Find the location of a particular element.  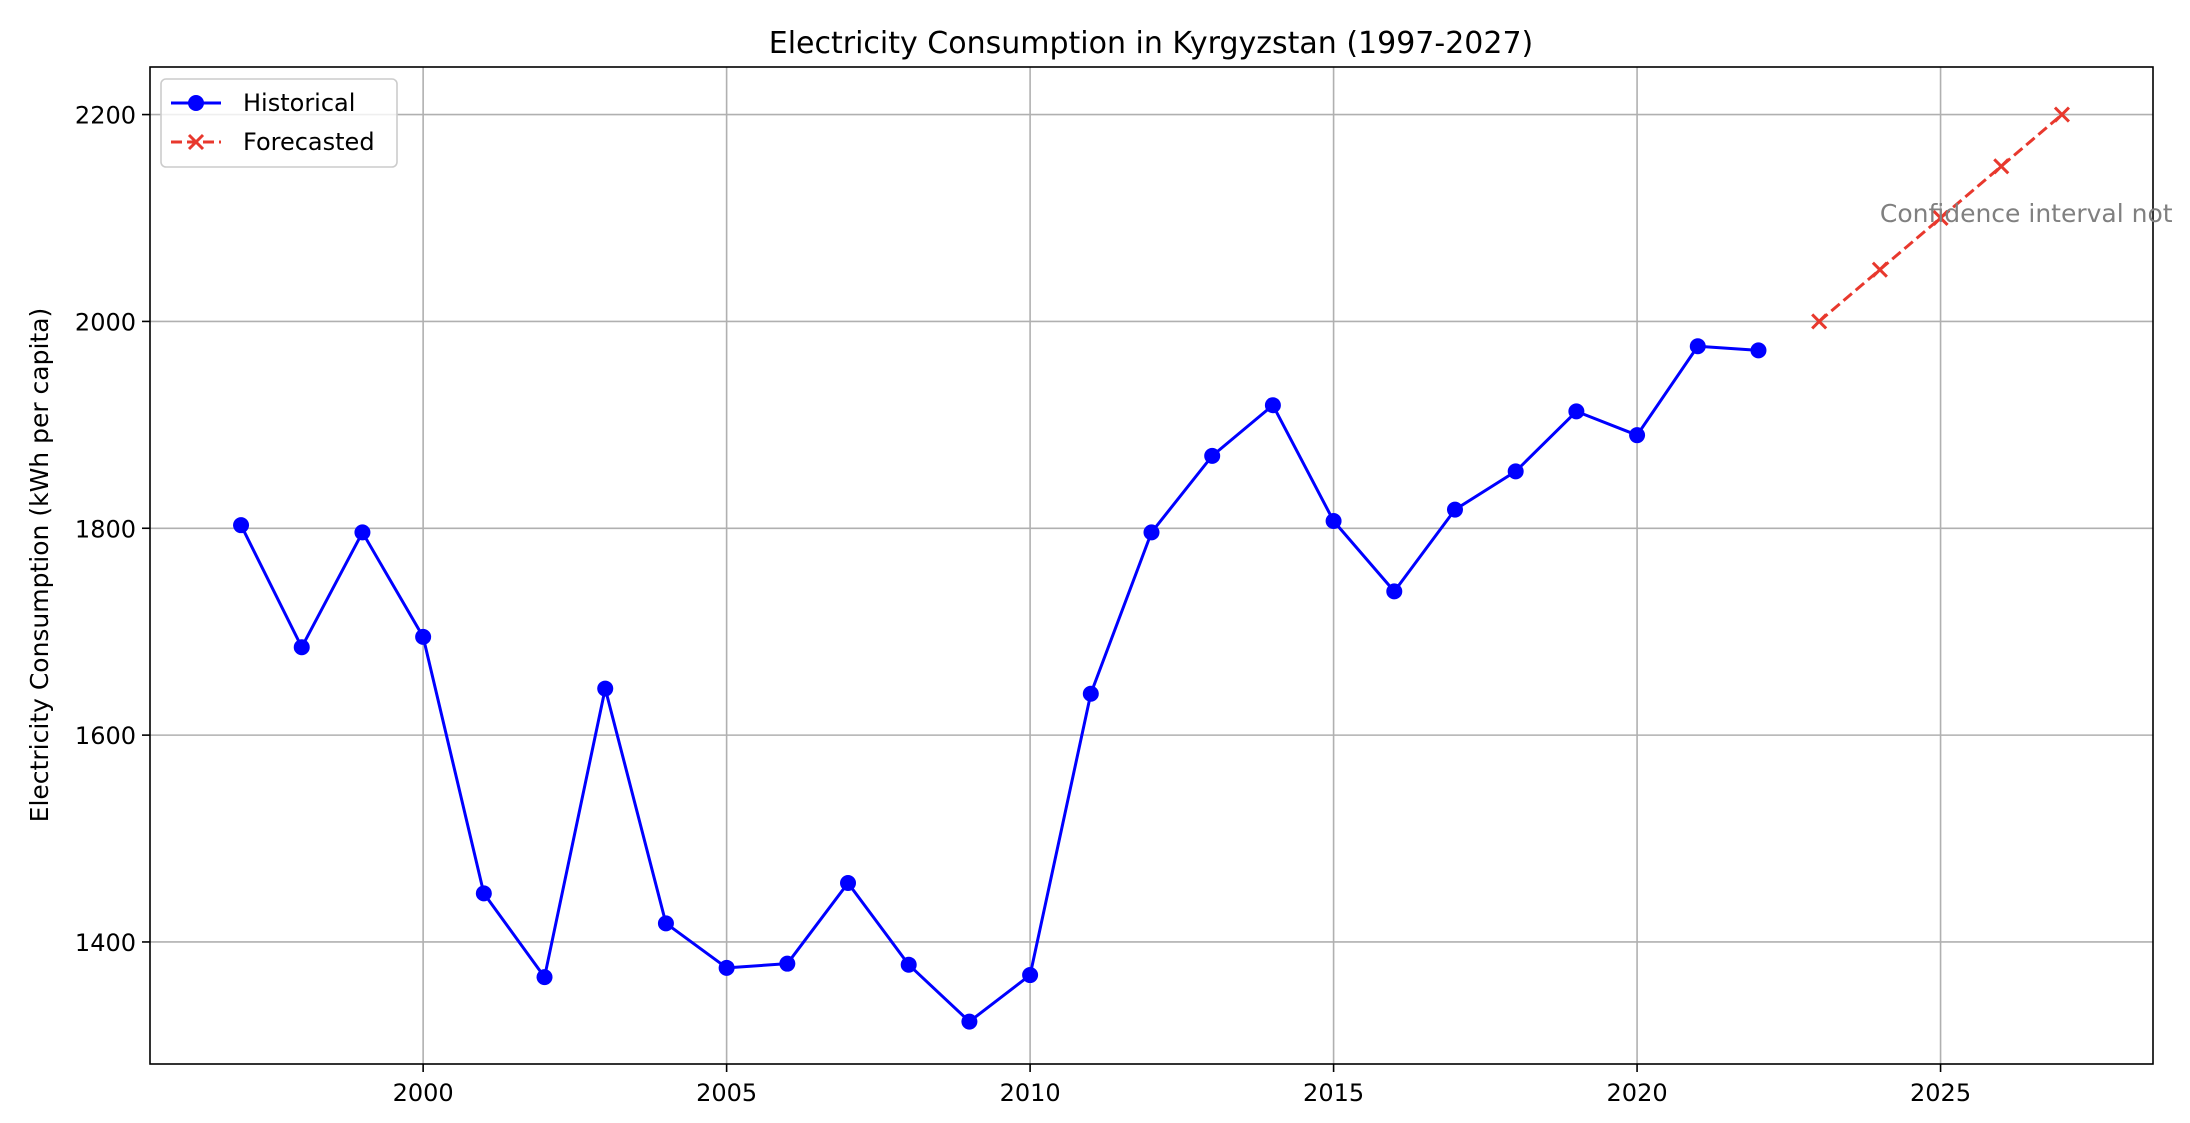

y-tick-label: 2000 is located at coordinates (105, 322).